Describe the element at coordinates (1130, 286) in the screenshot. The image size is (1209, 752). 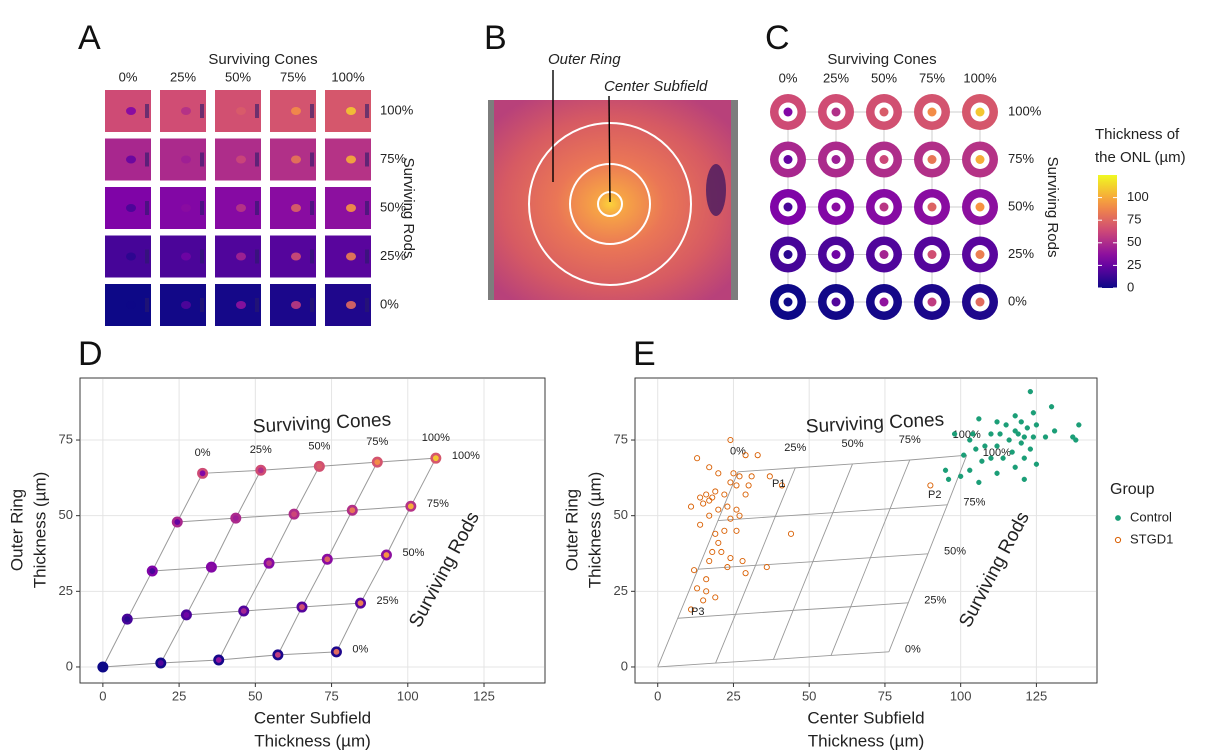
I see `colorbar-tick-label: 0` at that location.